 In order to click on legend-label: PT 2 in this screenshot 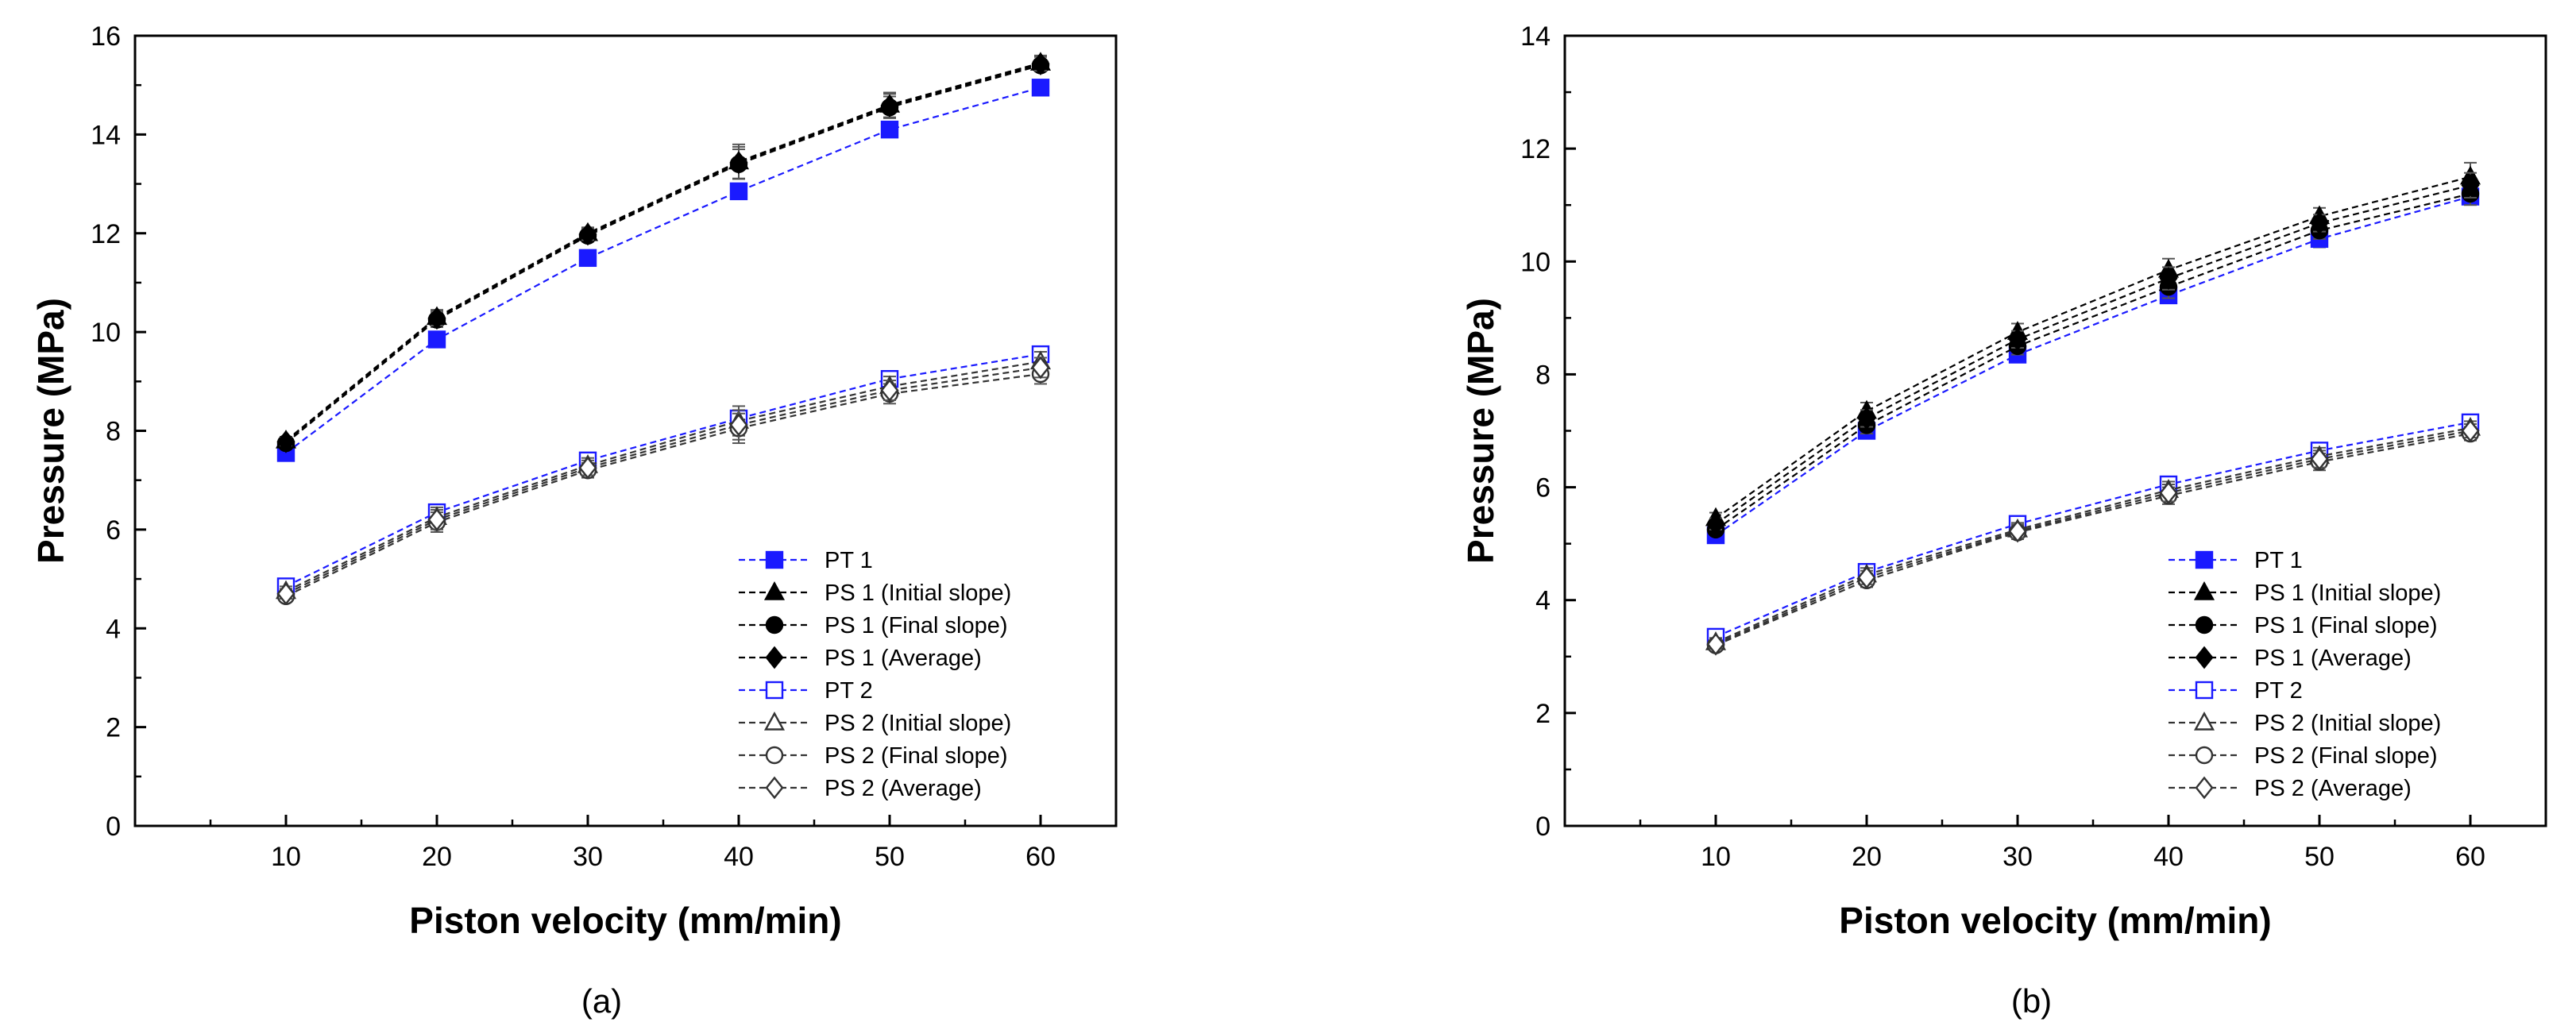, I will do `click(2278, 691)`.